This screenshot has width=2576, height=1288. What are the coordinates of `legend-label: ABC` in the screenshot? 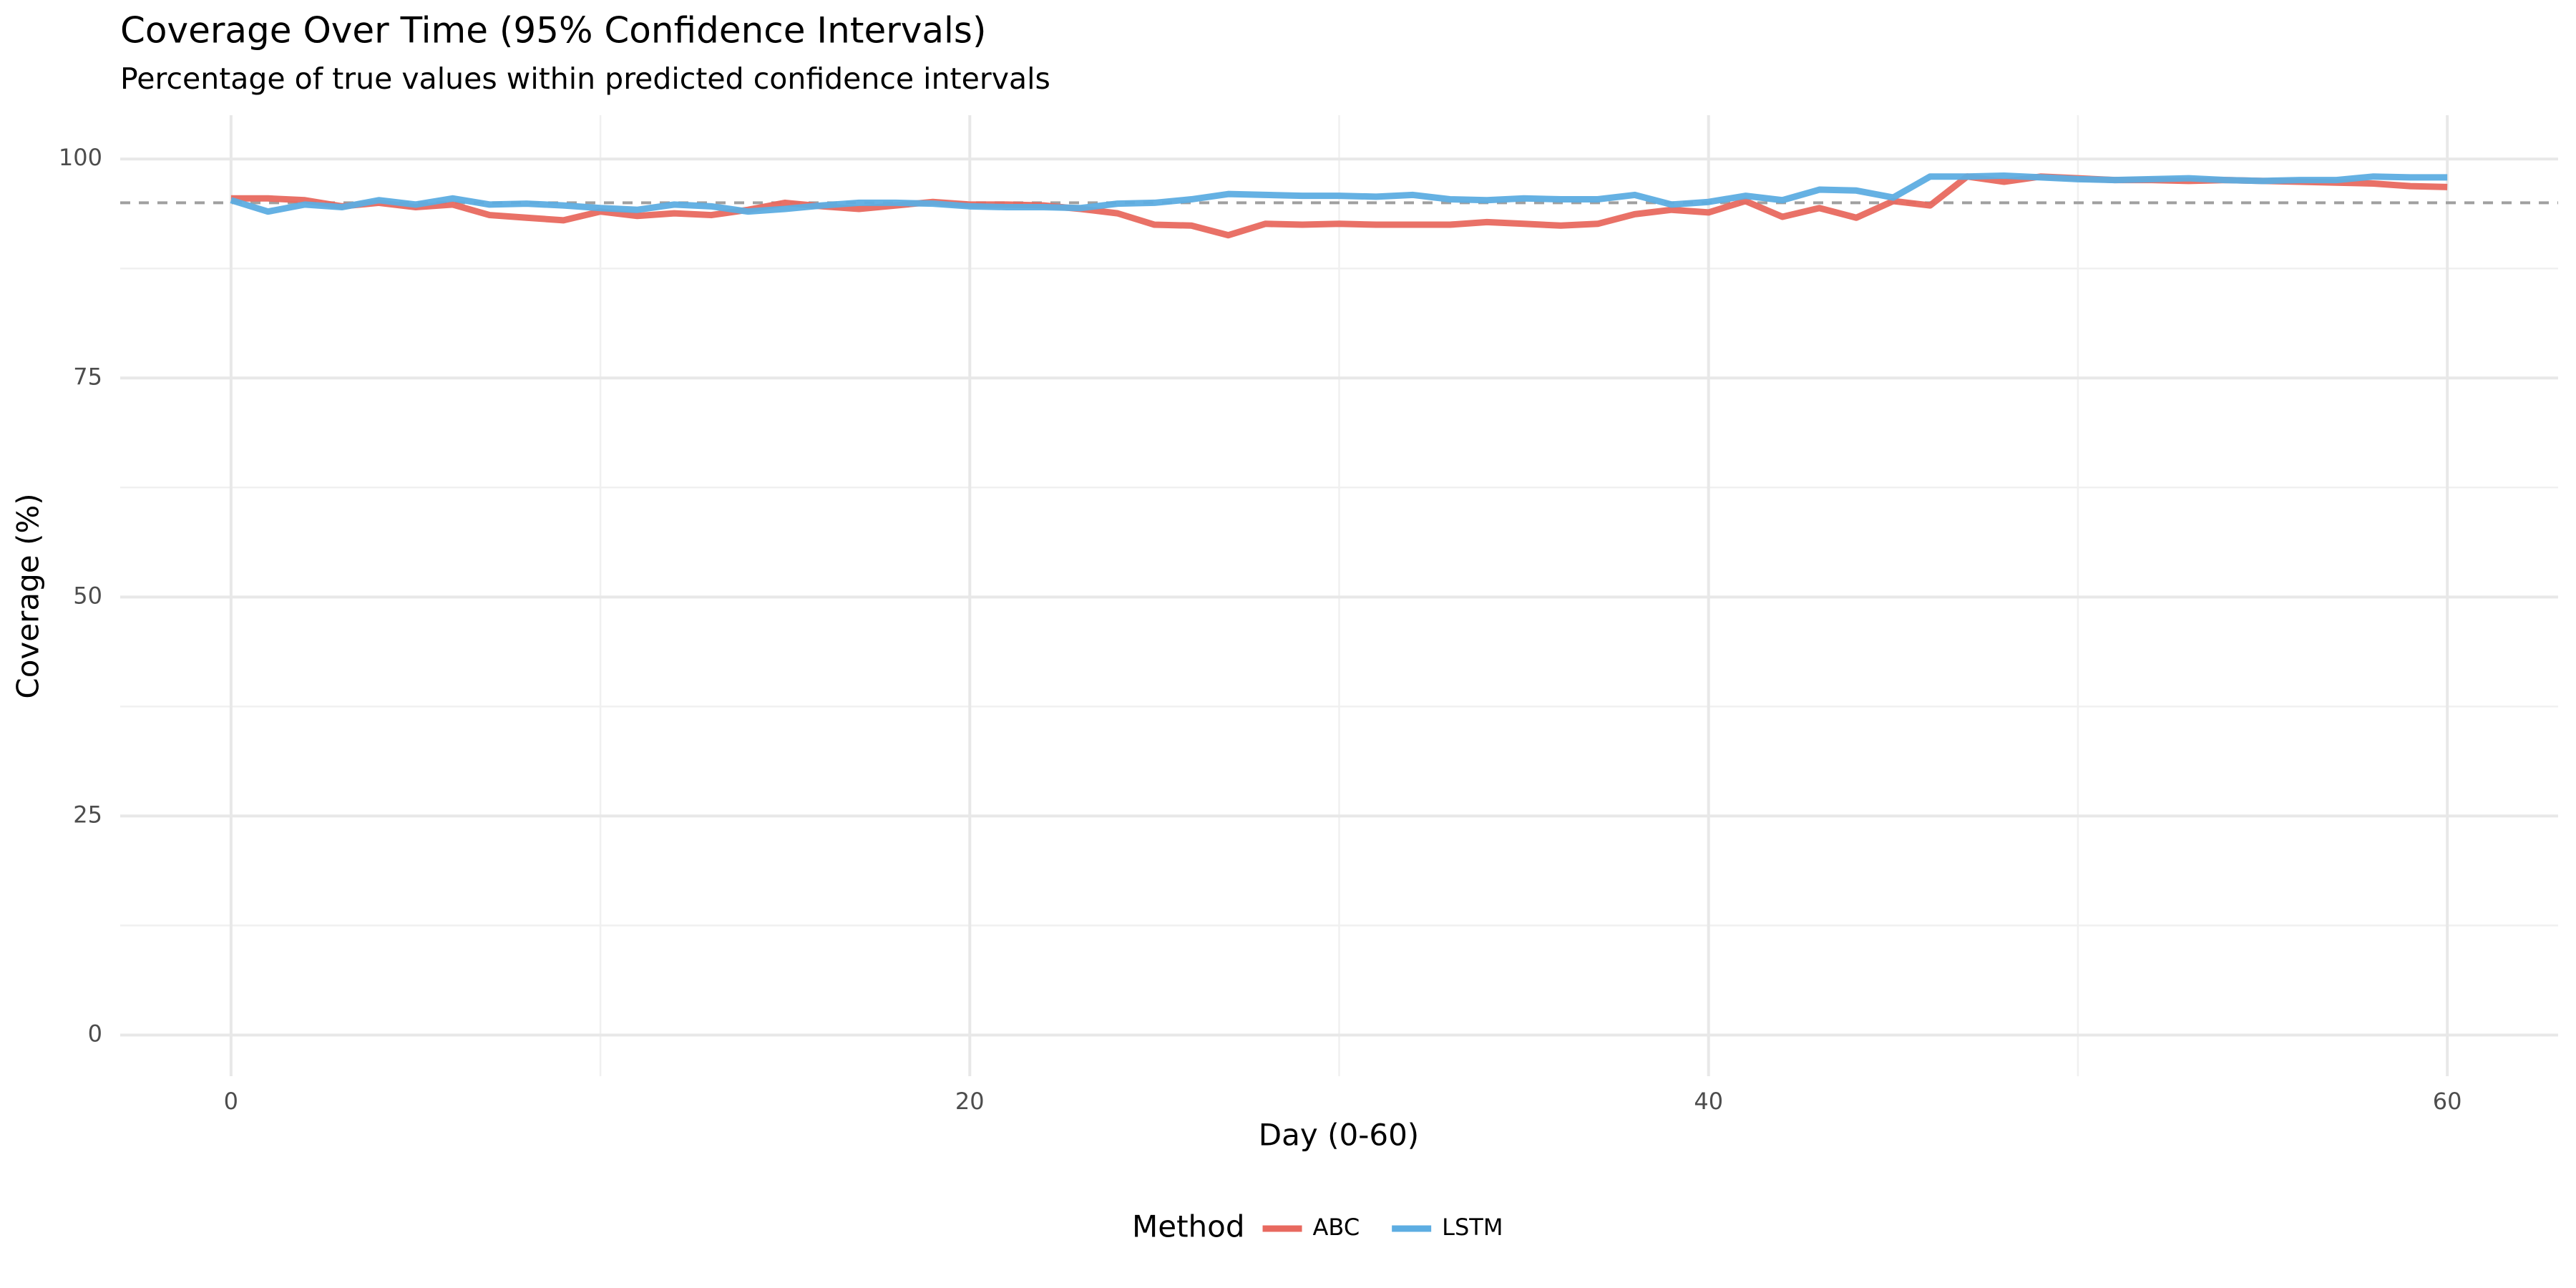 It's located at (1336, 1227).